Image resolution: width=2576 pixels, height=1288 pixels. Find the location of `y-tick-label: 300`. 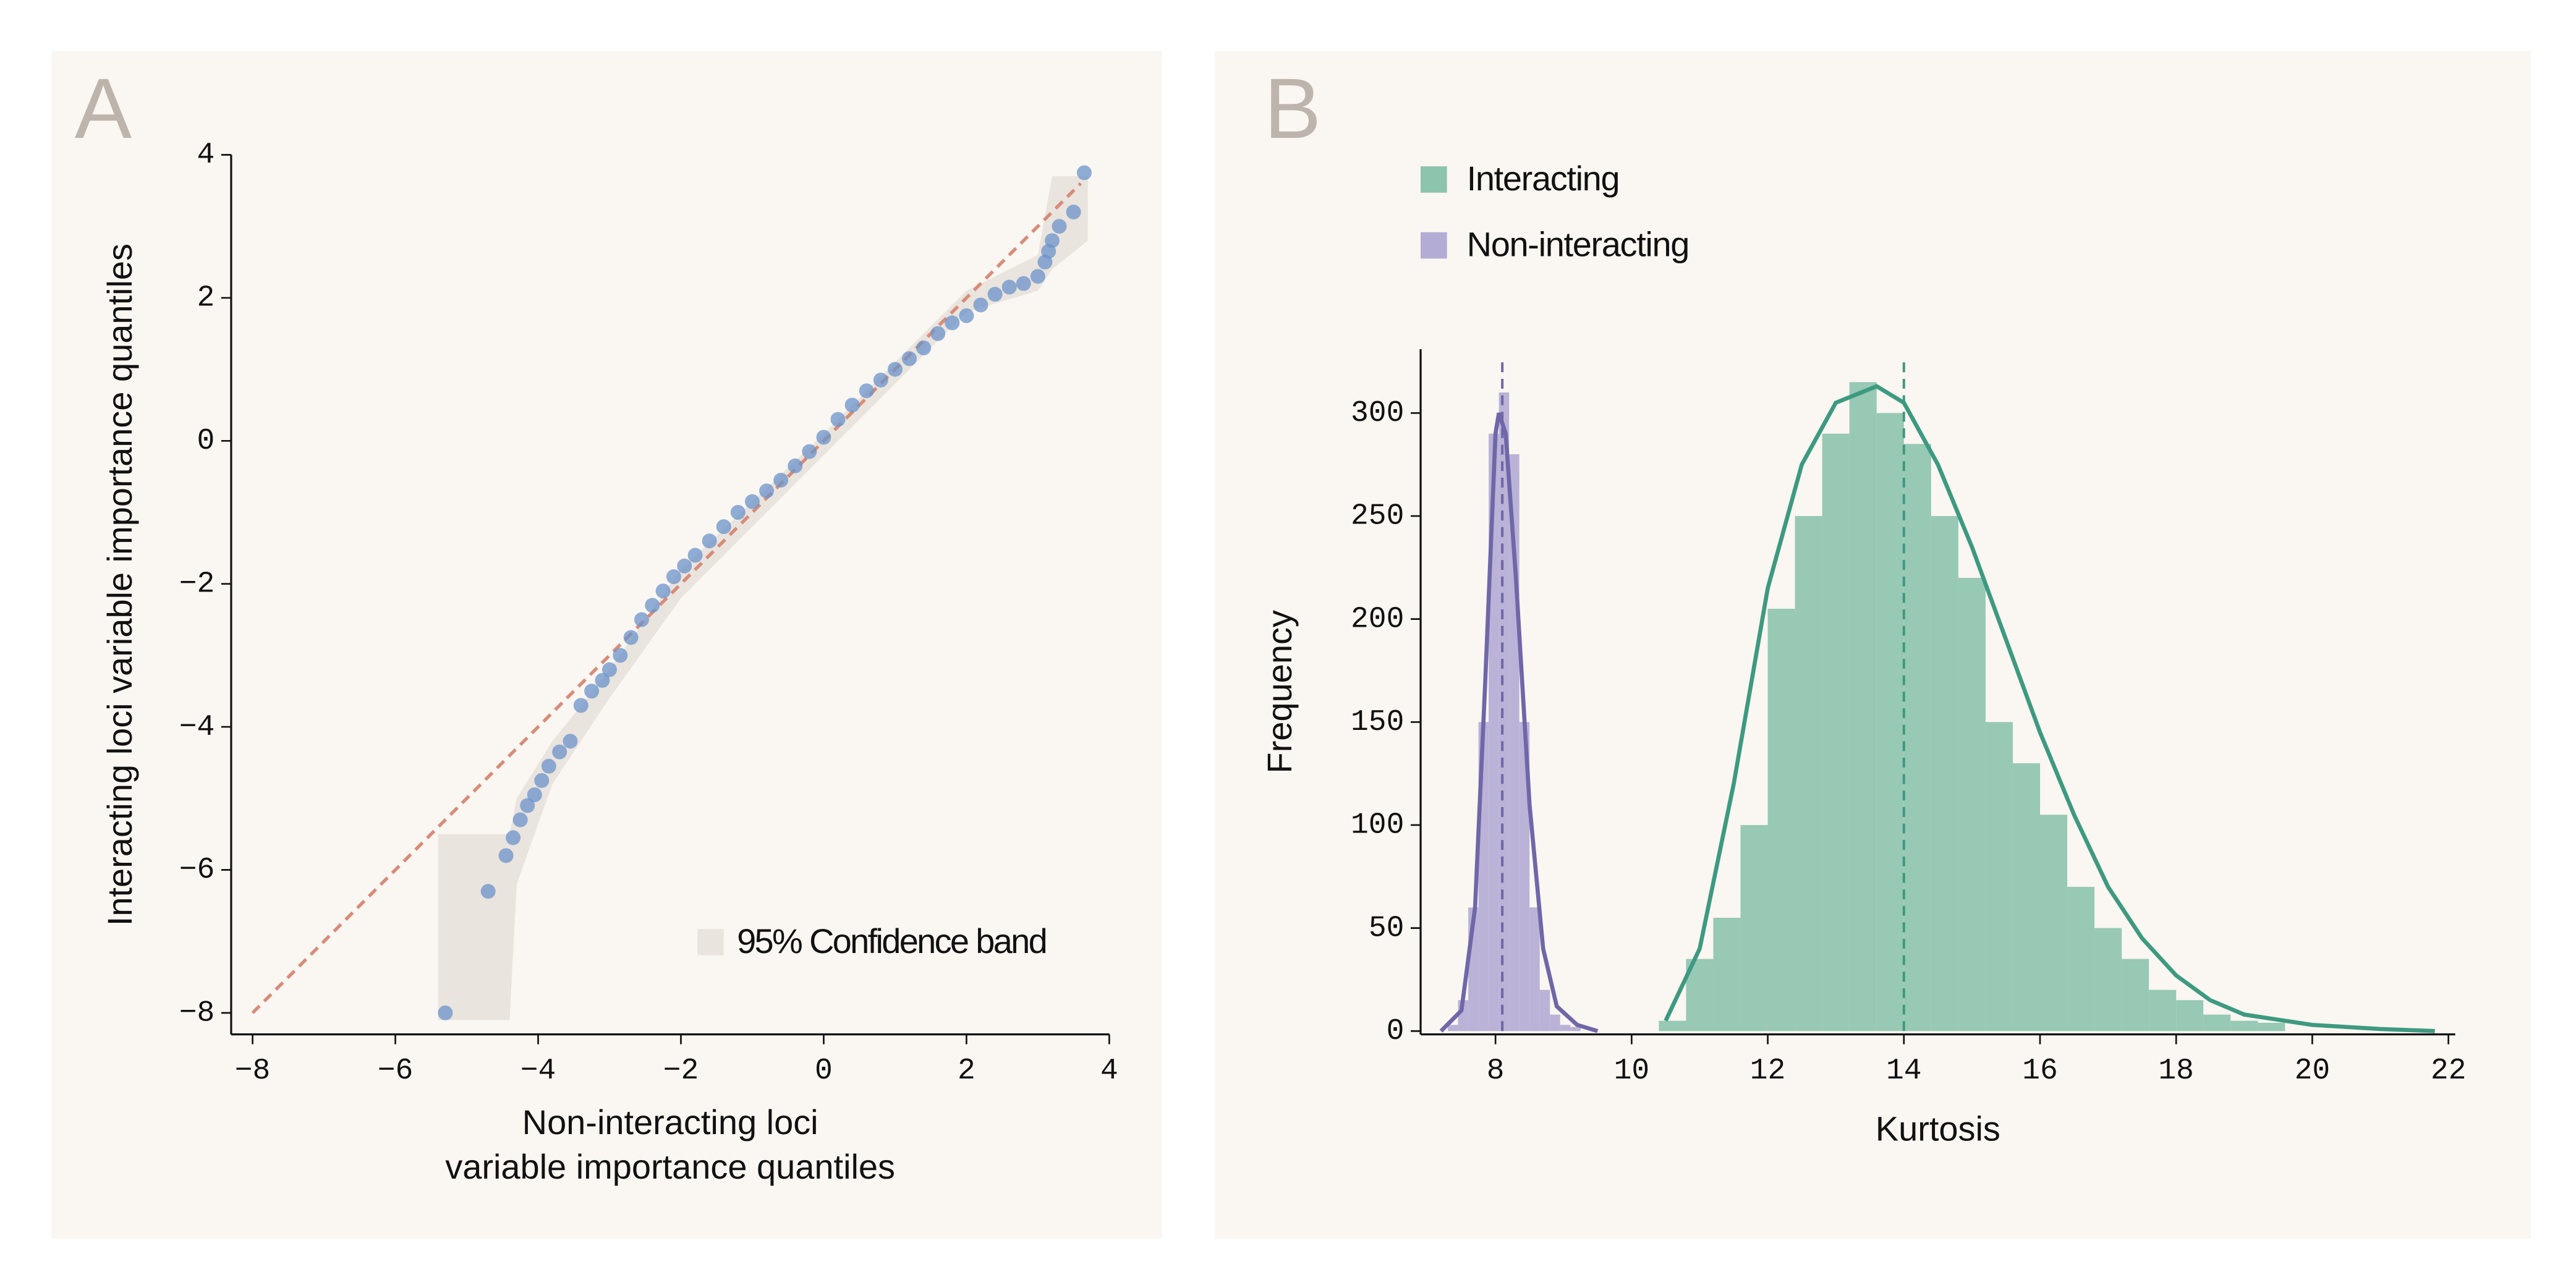

y-tick-label: 300 is located at coordinates (1377, 413).